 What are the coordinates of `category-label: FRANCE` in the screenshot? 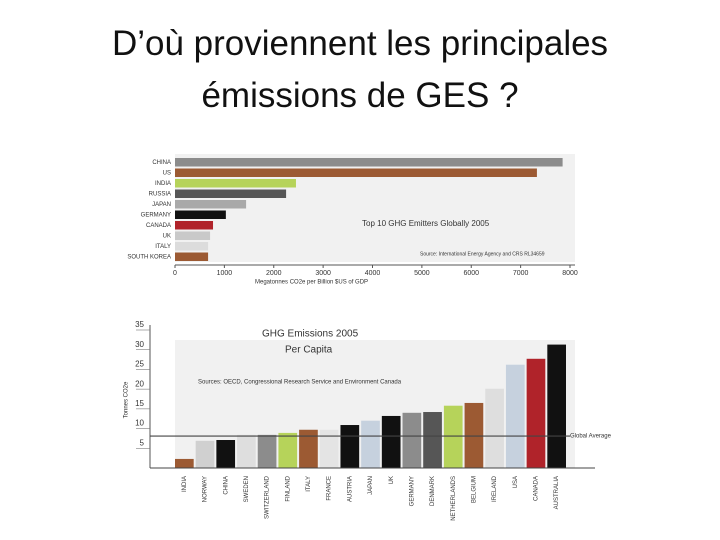 It's located at (330, 488).